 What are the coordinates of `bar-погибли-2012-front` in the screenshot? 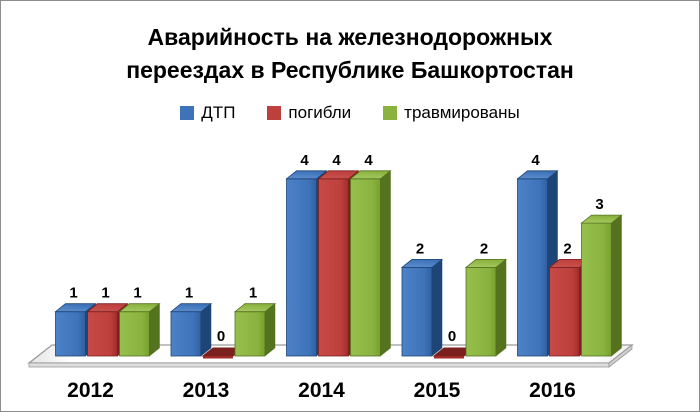 It's located at (102, 334).